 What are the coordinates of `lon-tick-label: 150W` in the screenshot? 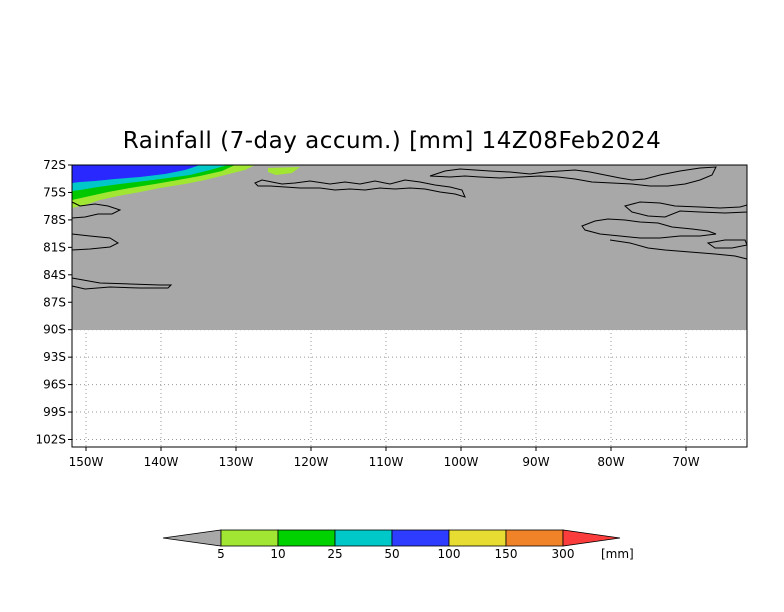 It's located at (86, 462).